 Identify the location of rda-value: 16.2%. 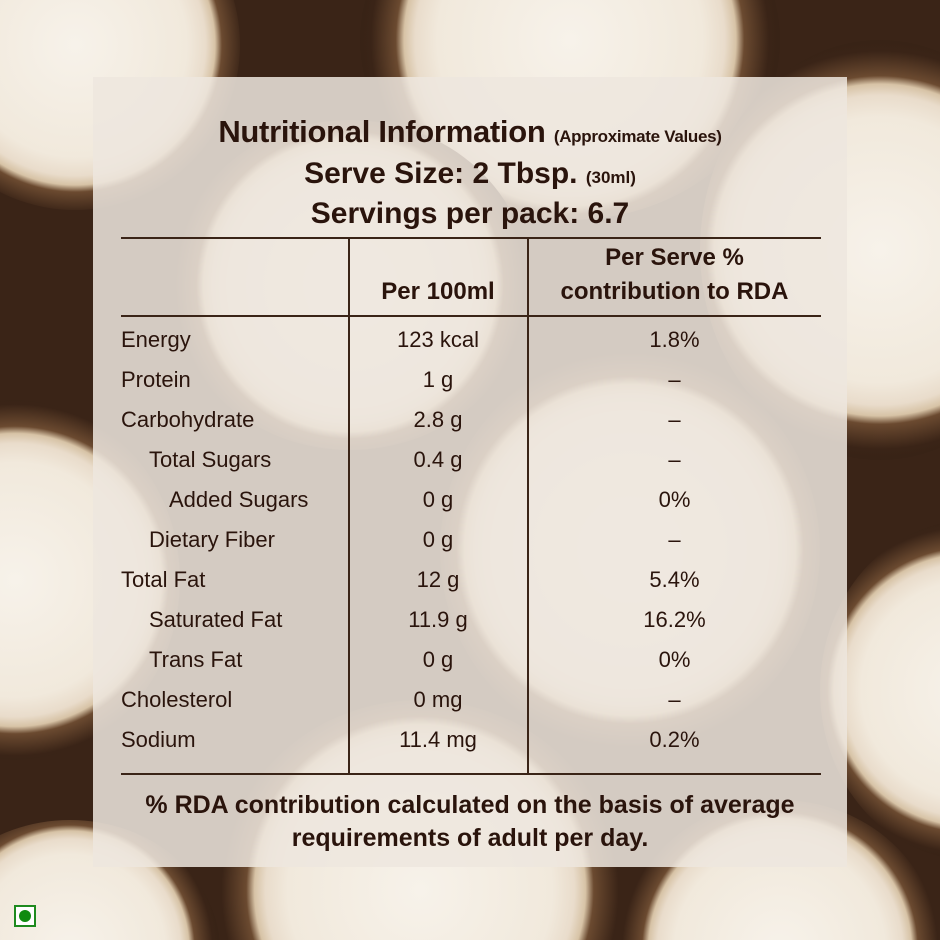
(674, 619).